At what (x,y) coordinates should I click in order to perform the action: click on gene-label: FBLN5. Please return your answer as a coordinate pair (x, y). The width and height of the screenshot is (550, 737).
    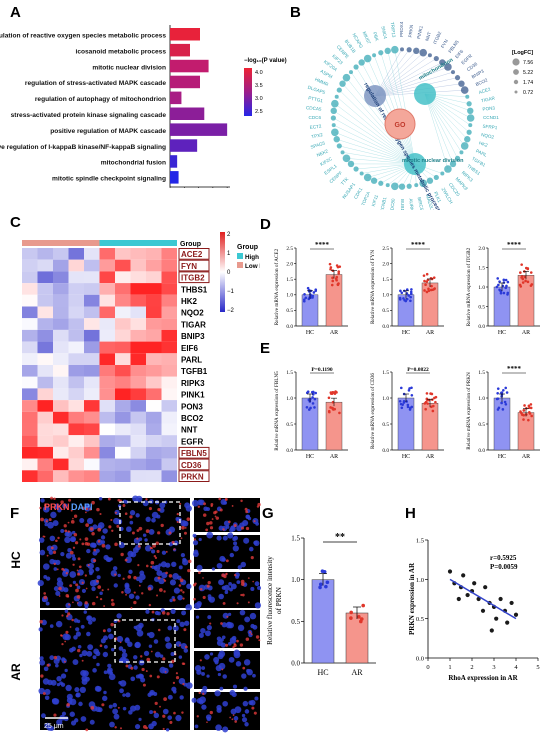
    Looking at the image, I should click on (194, 453).